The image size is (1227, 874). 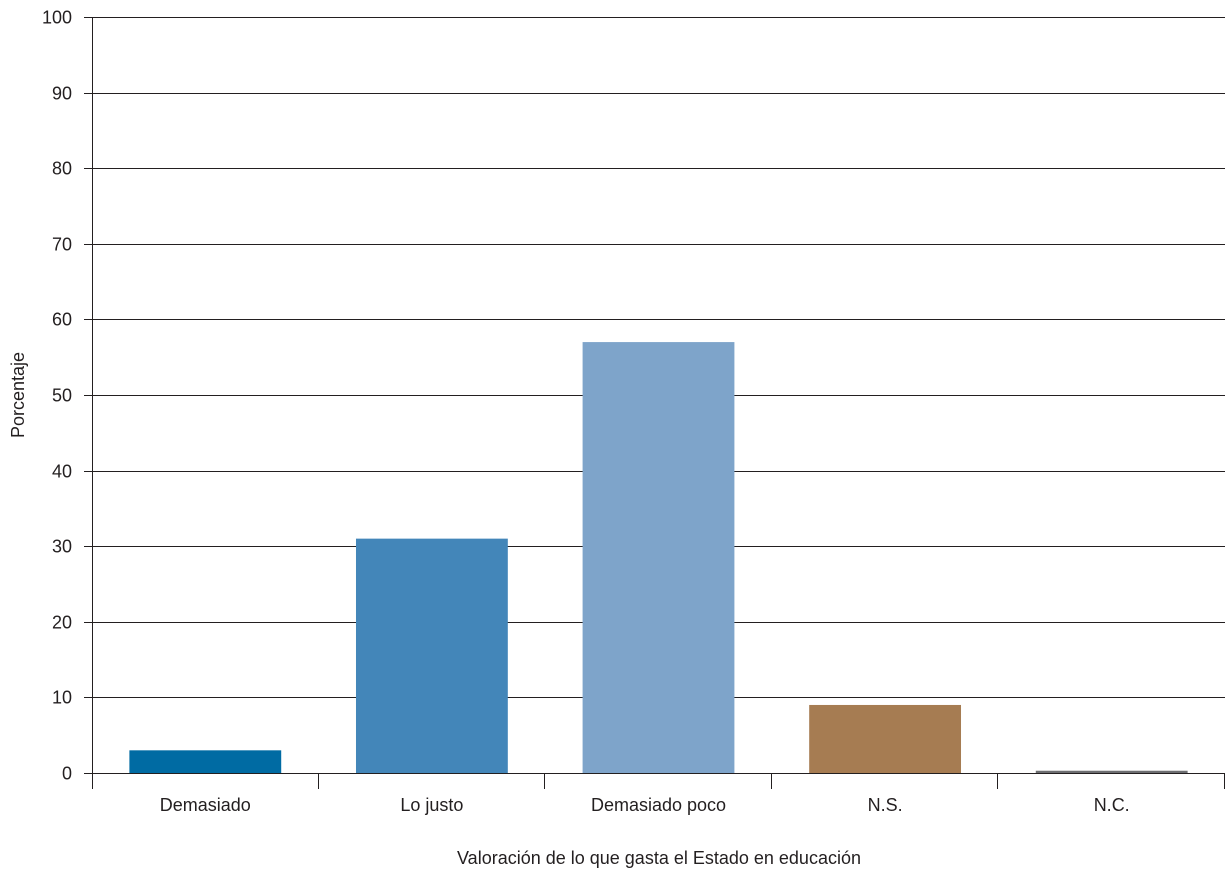 I want to click on y-tick-label: 30, so click(x=62, y=547).